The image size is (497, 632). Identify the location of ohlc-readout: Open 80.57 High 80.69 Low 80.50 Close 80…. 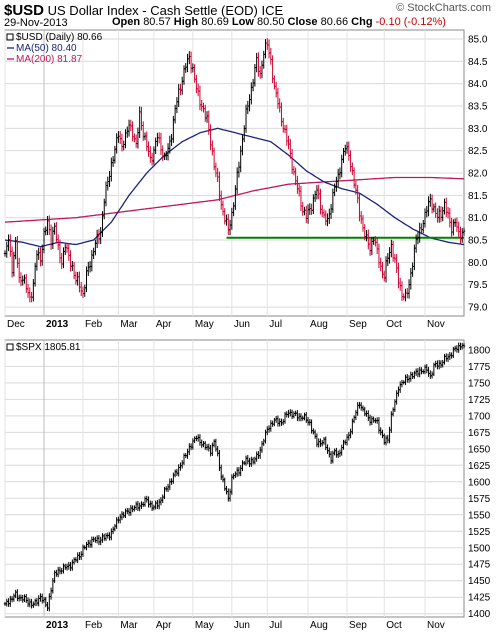
(279, 22).